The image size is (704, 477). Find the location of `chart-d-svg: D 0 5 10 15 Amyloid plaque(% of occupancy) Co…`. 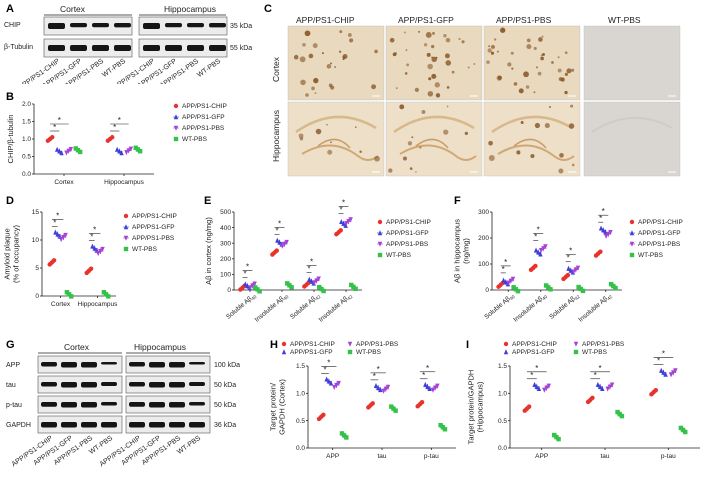

chart-d-svg: D 0 5 10 15 Amyloid plaque(% of occupancy) Co… is located at coordinates (90, 251).